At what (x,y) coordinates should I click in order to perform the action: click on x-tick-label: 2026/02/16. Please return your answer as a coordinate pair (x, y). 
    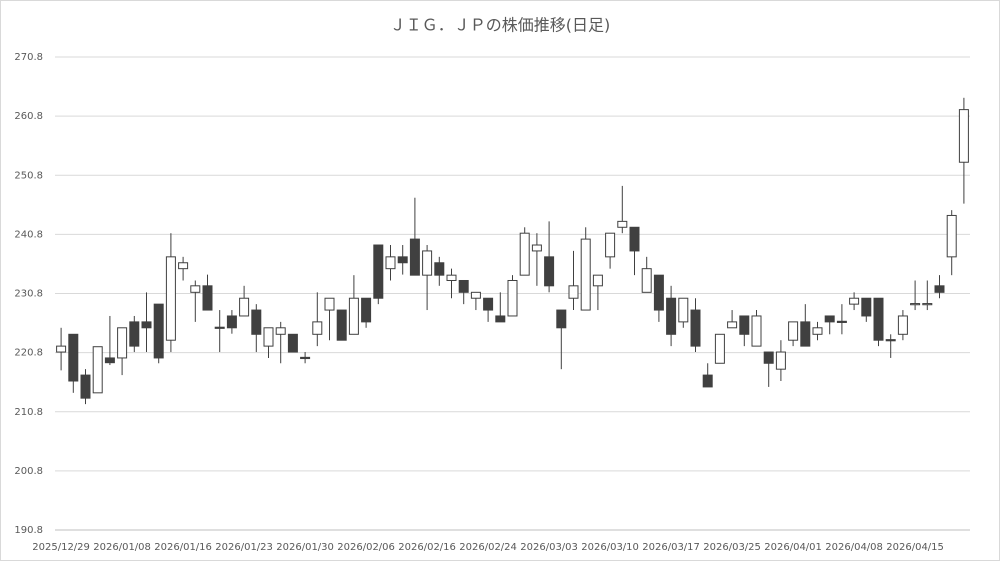
    Looking at the image, I should click on (427, 547).